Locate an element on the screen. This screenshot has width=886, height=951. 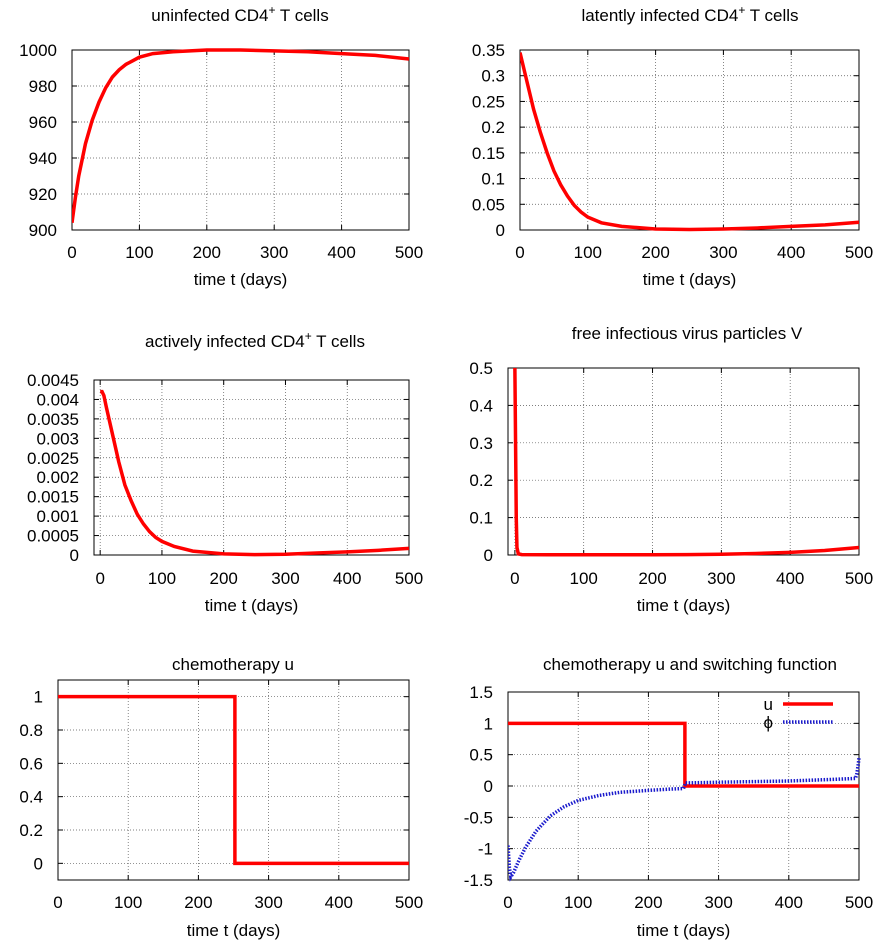
chemotherapy-x-axis-label: time t (days) is located at coordinates (234, 930).